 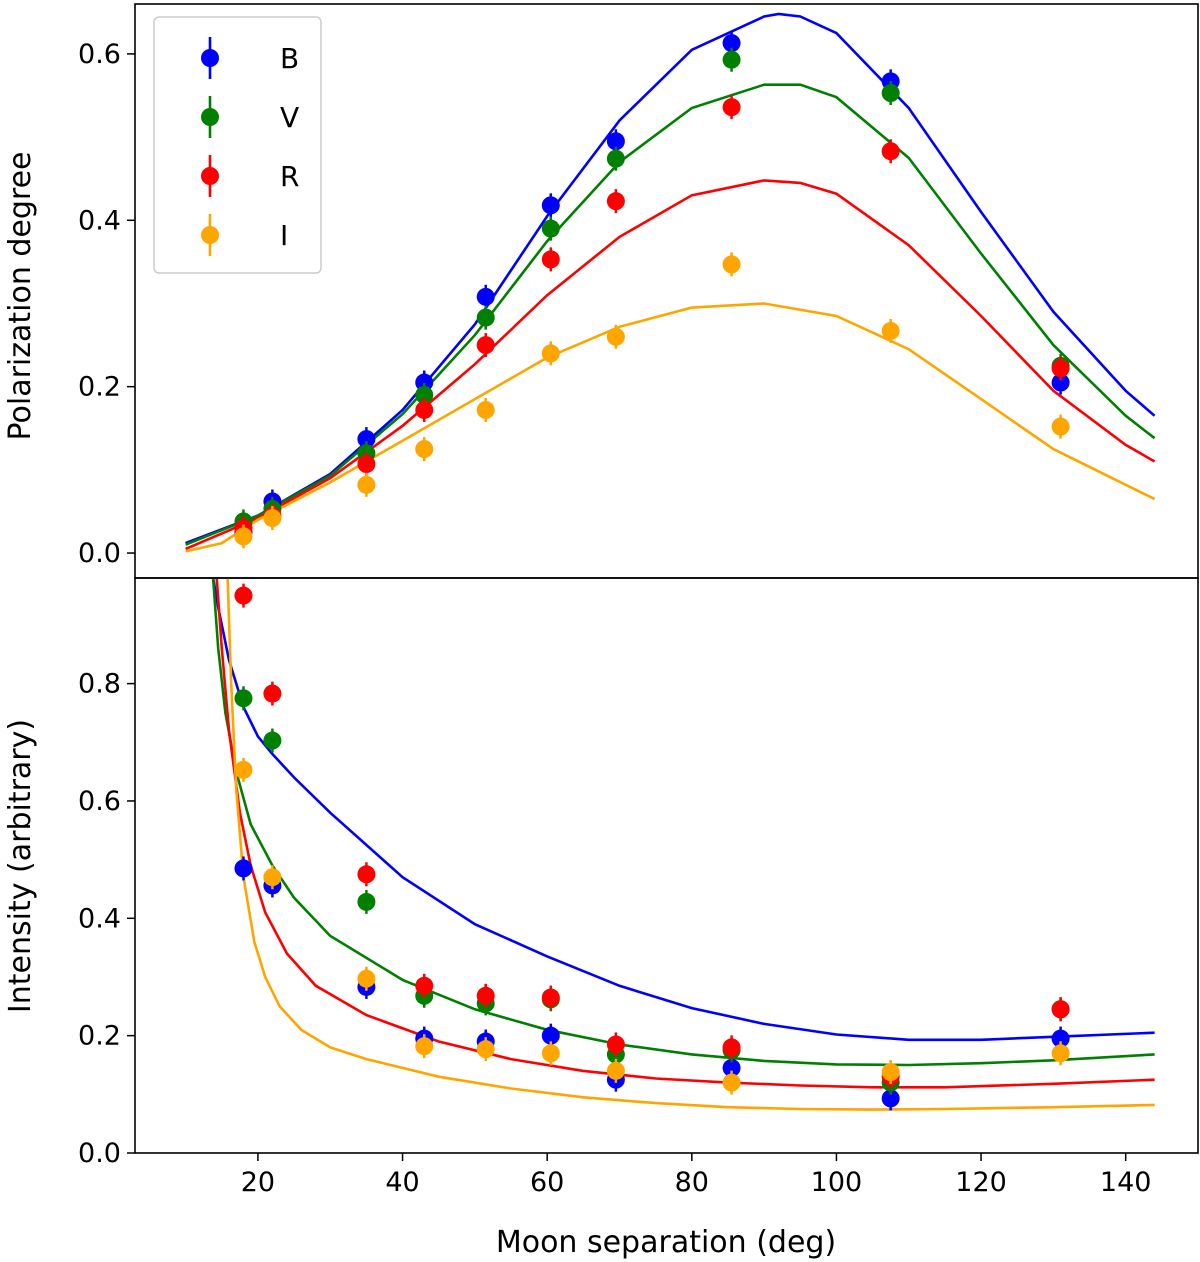 I want to click on x-tick-label: 80, so click(x=692, y=1182).